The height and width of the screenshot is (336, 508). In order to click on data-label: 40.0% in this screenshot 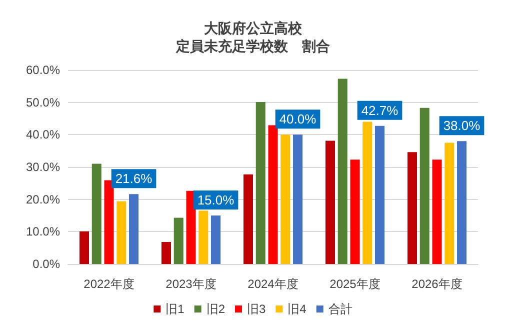, I will do `click(298, 119)`.